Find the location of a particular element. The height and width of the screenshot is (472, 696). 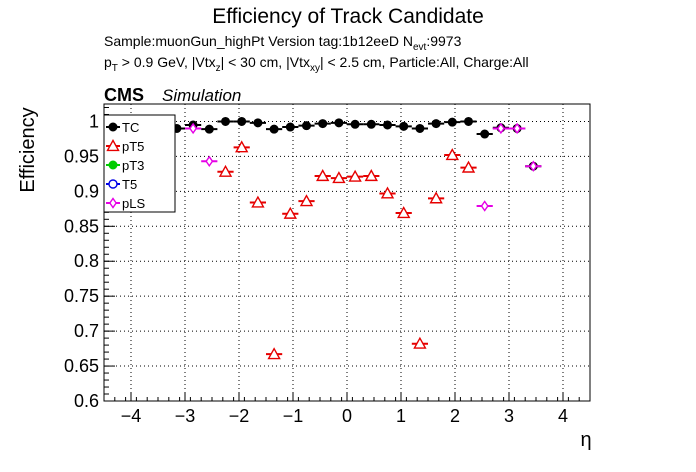

legend-entry-pt3: pT3 is located at coordinates (125, 165).